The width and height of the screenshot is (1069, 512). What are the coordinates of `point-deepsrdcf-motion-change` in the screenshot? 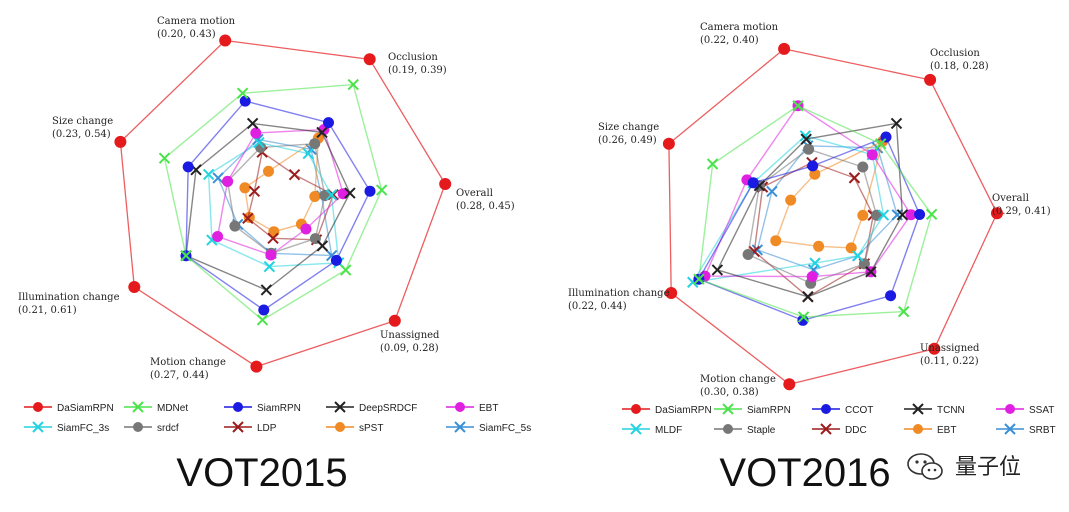 It's located at (266, 290).